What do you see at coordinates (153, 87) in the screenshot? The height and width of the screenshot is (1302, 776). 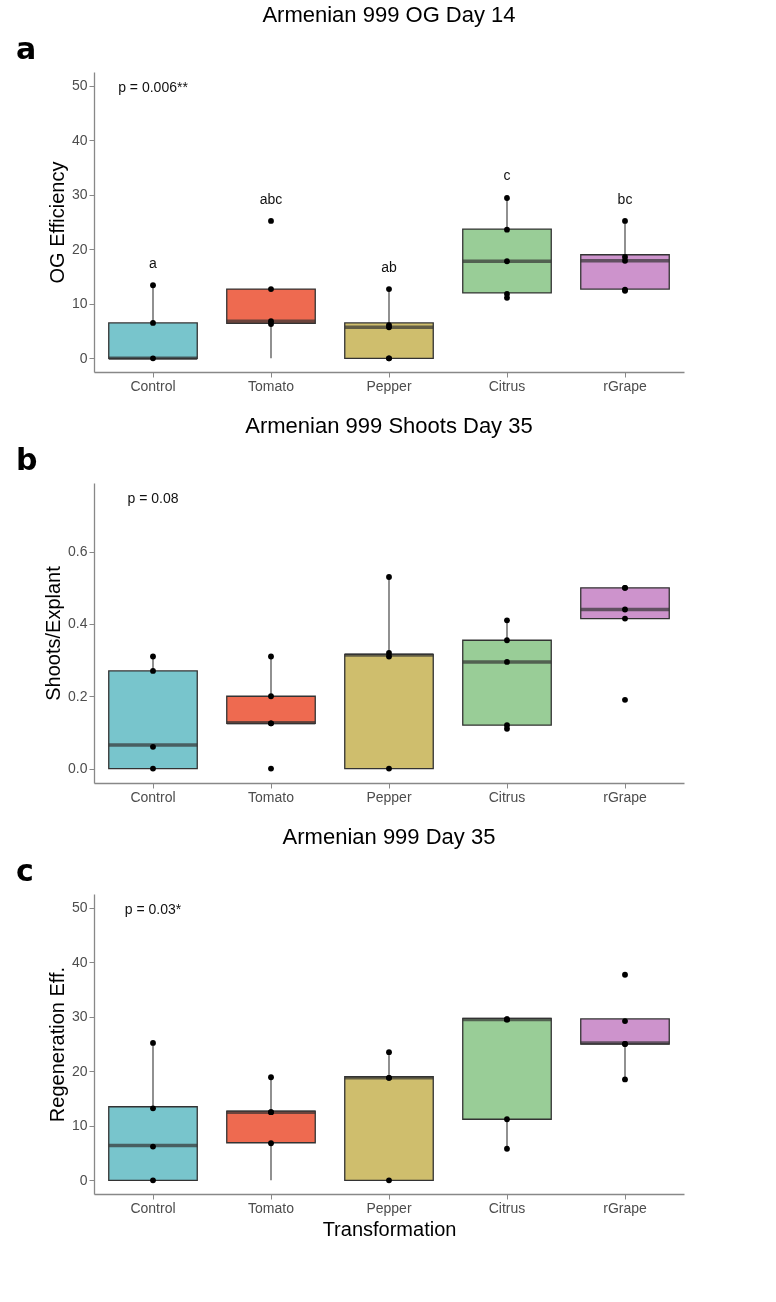 I see `annotation: p = 0.006**` at bounding box center [153, 87].